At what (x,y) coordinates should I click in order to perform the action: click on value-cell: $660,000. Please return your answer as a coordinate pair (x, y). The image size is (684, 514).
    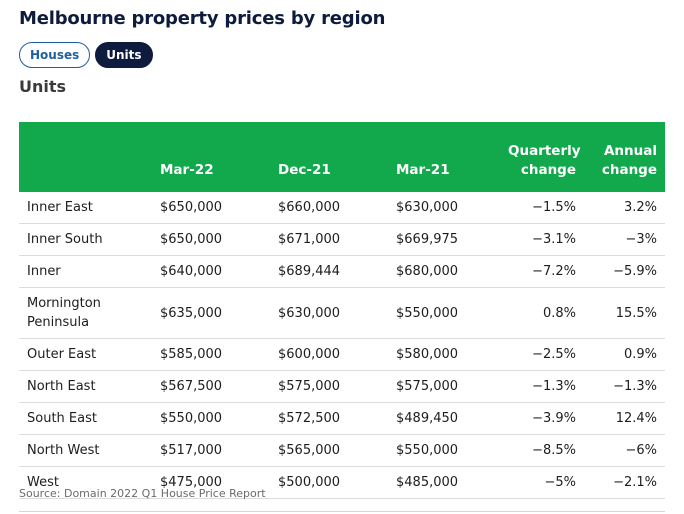
    Looking at the image, I should click on (329, 208).